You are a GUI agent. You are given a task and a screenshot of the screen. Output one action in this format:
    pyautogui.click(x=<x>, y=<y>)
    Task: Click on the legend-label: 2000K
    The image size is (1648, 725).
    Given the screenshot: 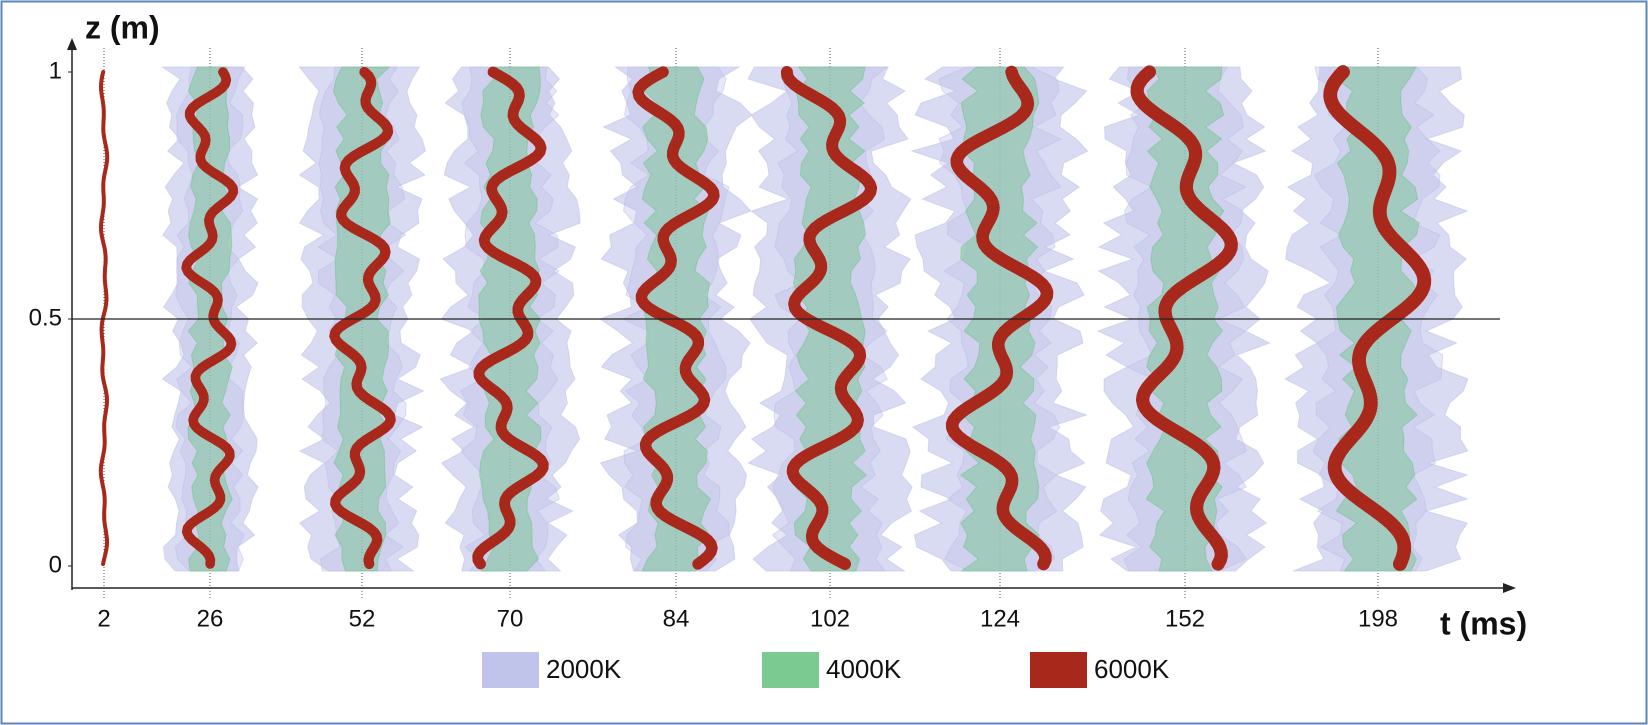 What is the action you would take?
    pyautogui.click(x=584, y=669)
    